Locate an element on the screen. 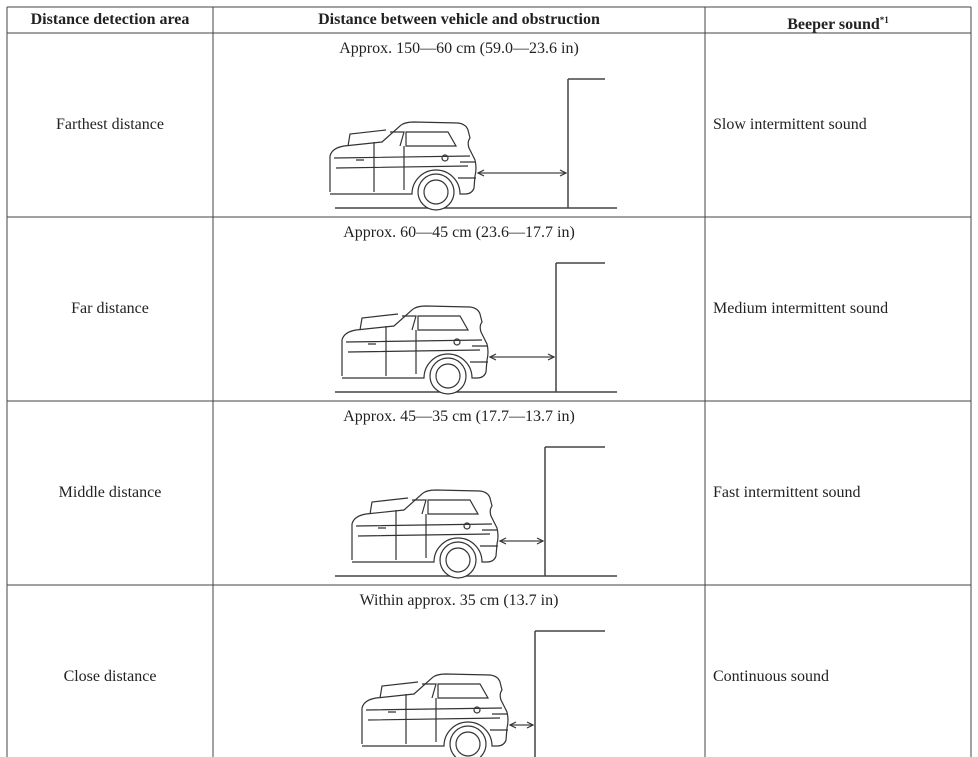 Image resolution: width=978 pixels, height=757 pixels. distance-caption: Within approx. 35 cm (13.7 in) is located at coordinates (459, 600).